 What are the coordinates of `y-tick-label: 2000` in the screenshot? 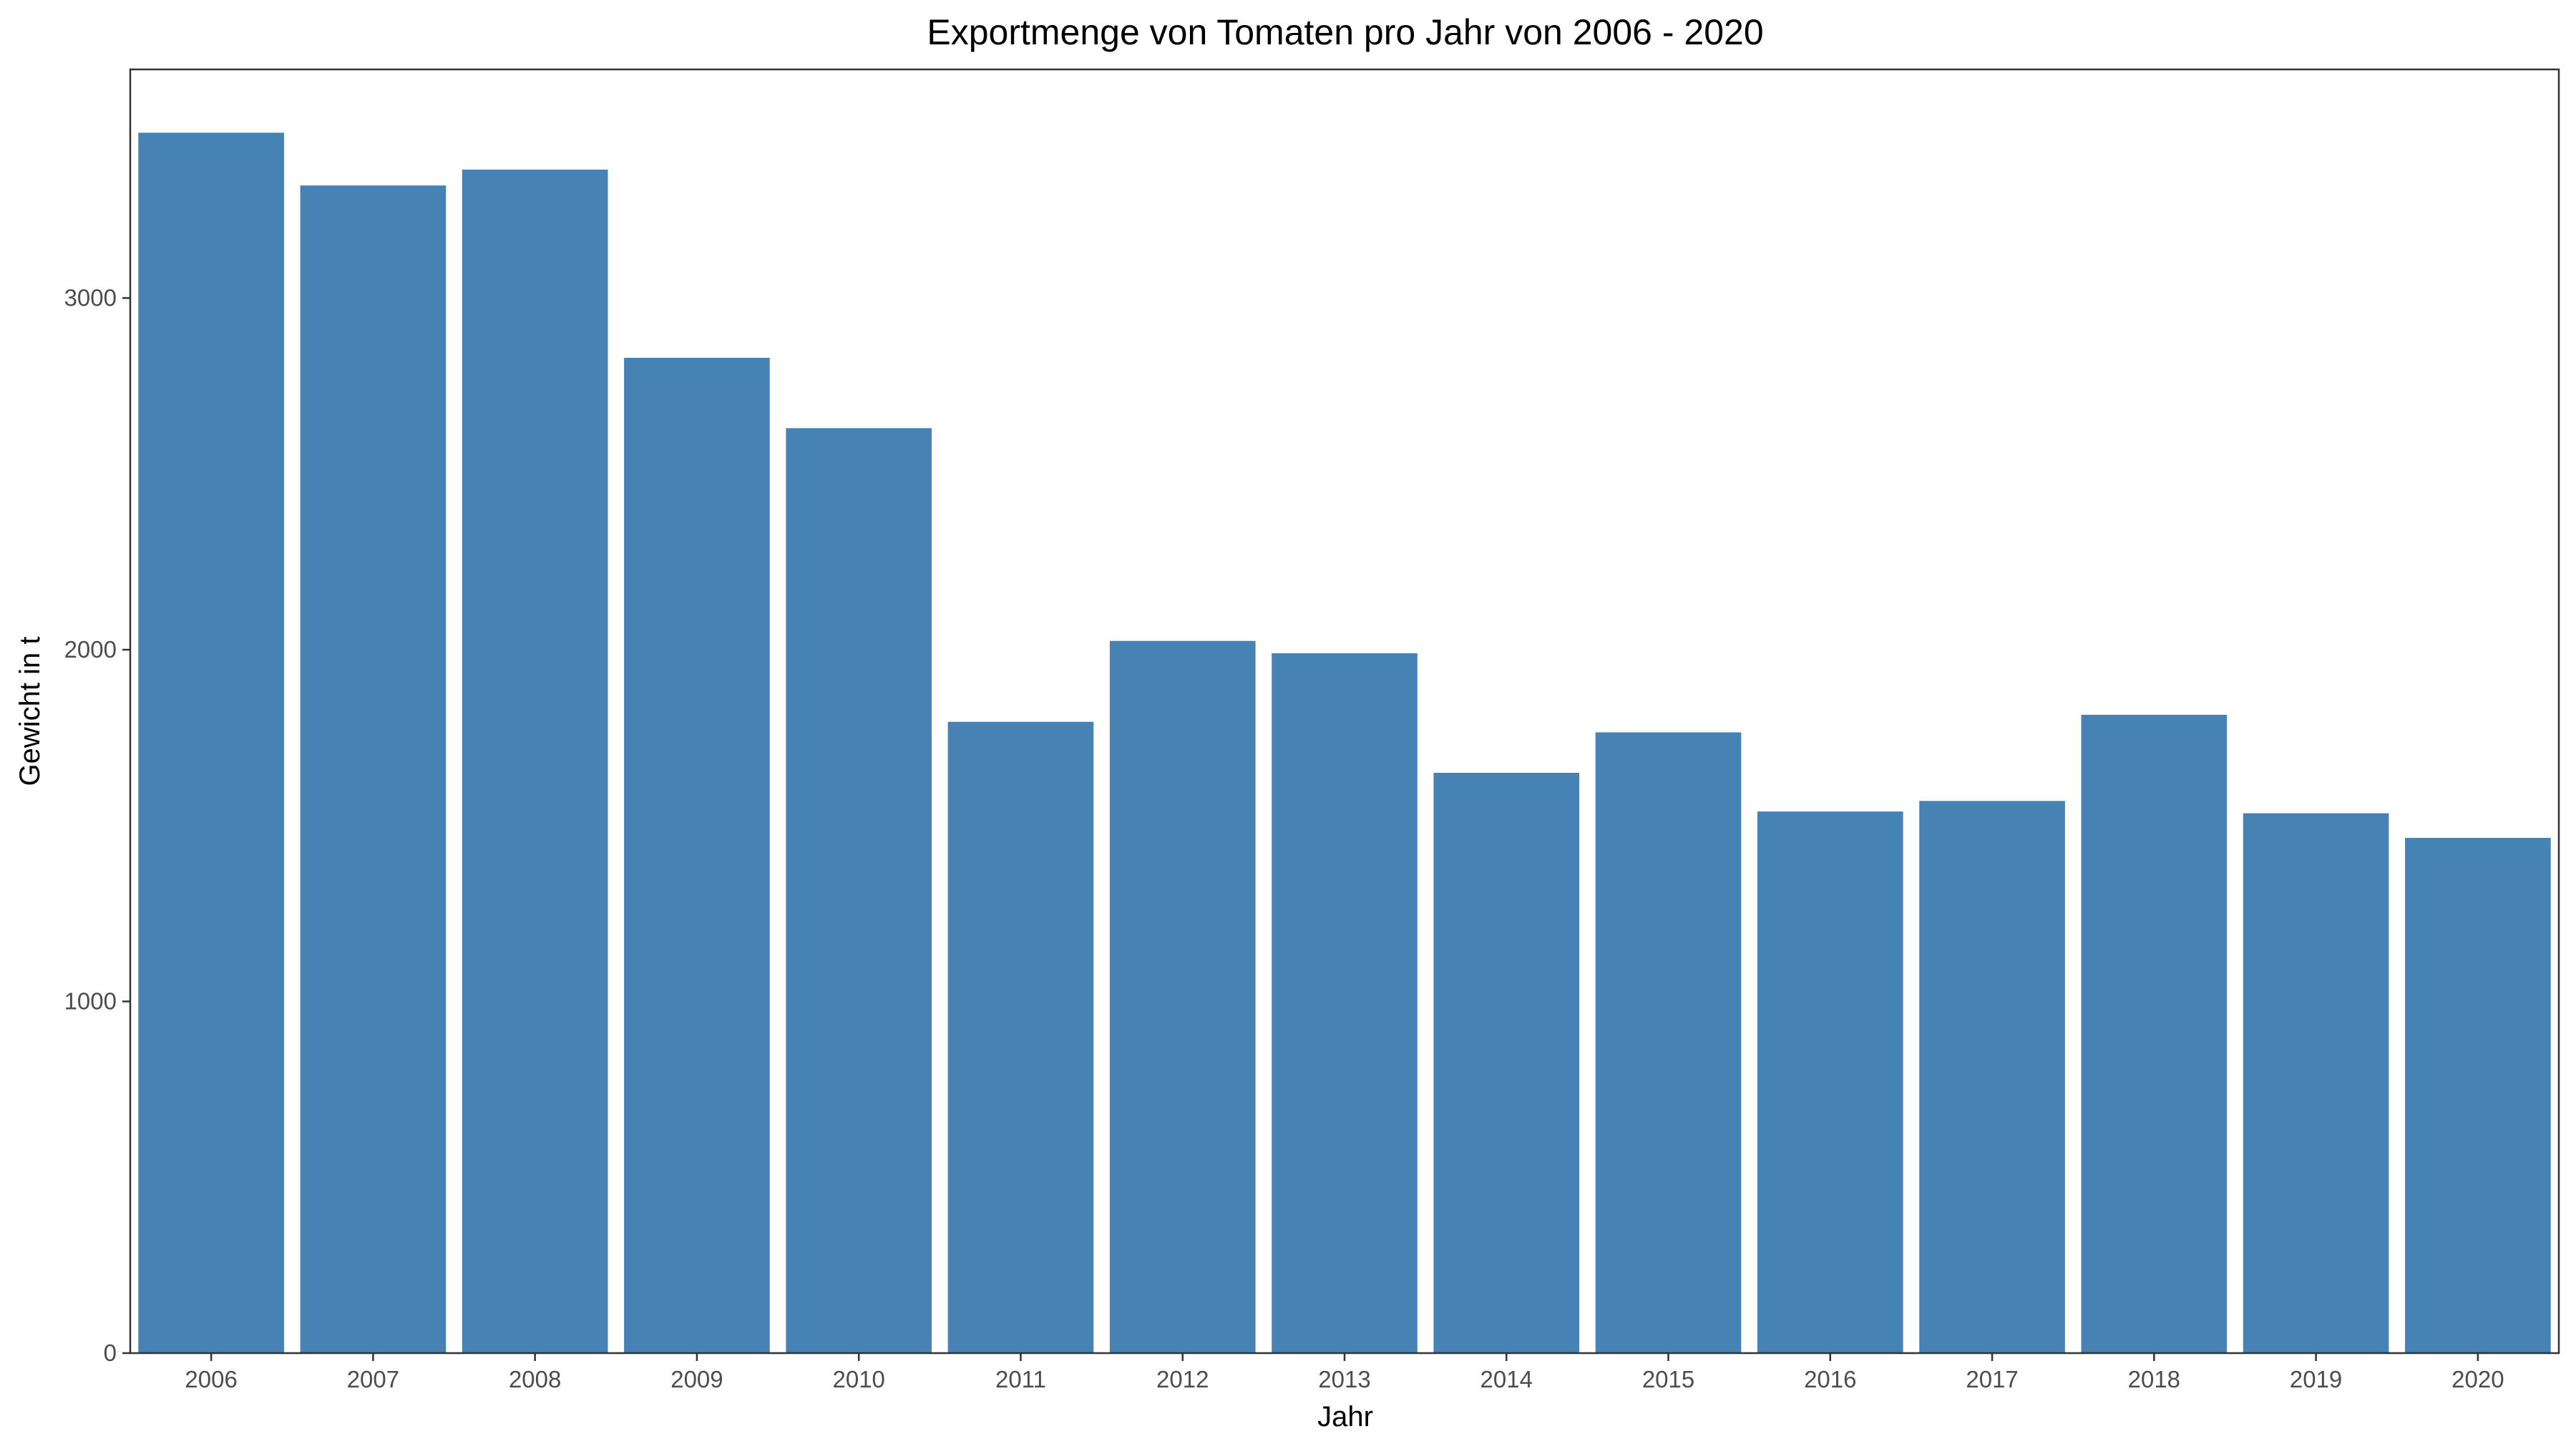 It's located at (90, 649).